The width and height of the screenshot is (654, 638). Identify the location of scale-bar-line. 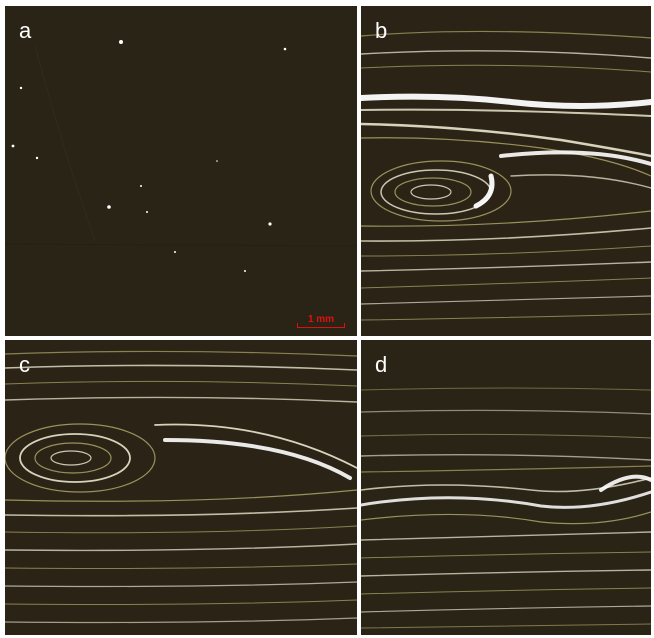
(321, 325).